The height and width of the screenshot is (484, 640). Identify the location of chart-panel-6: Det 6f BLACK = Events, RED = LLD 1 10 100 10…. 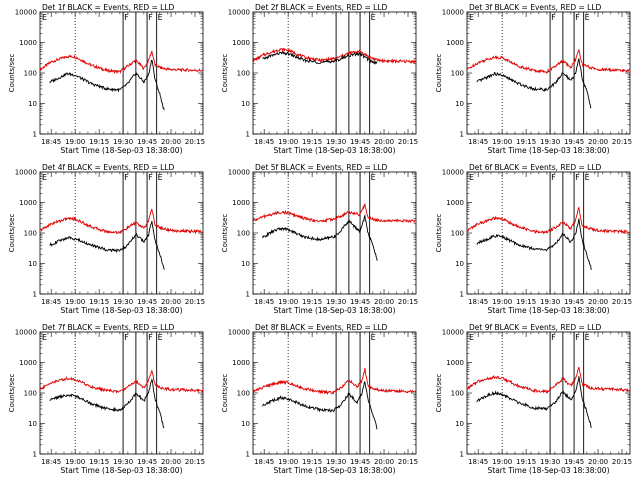
(533, 239).